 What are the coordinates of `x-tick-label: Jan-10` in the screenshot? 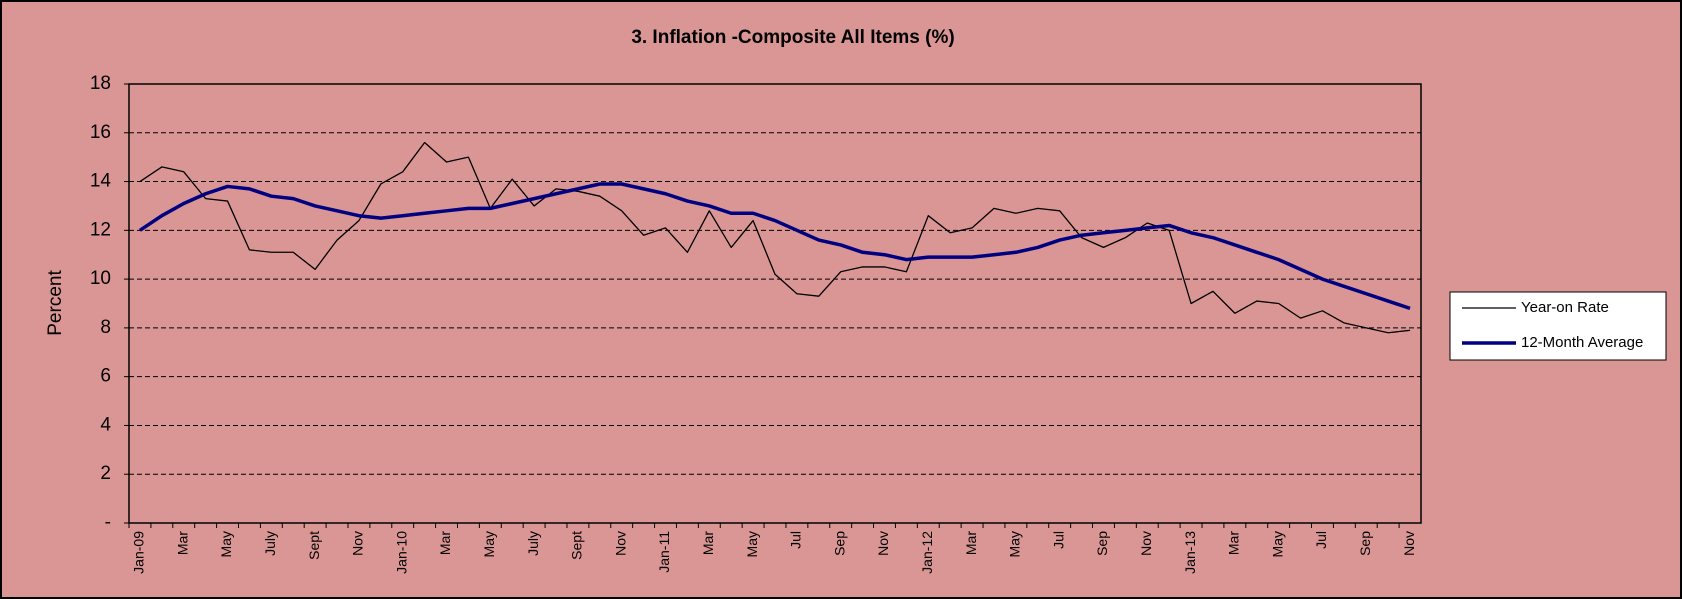 It's located at (401, 552).